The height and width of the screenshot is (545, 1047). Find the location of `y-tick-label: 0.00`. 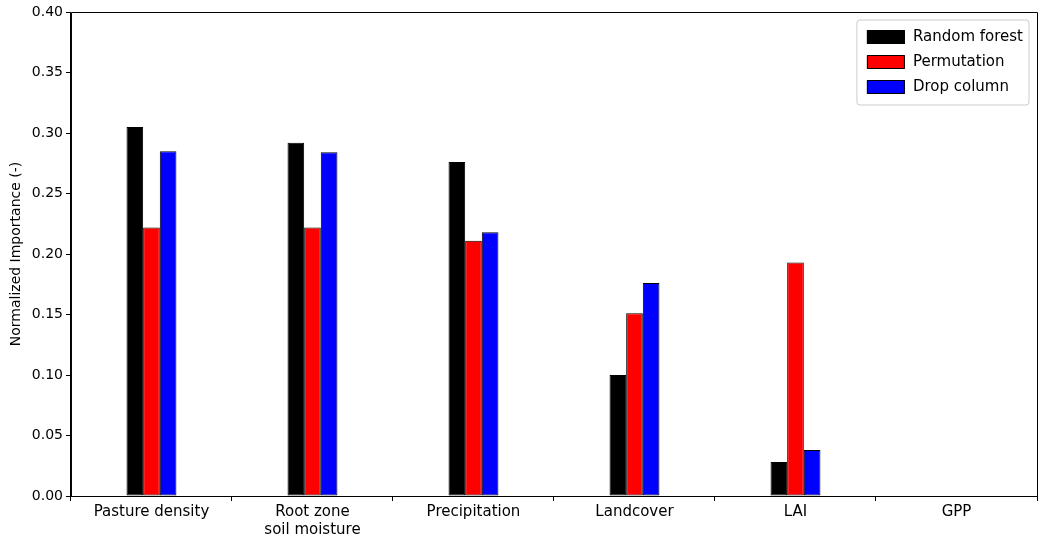

y-tick-label: 0.00 is located at coordinates (47, 494).